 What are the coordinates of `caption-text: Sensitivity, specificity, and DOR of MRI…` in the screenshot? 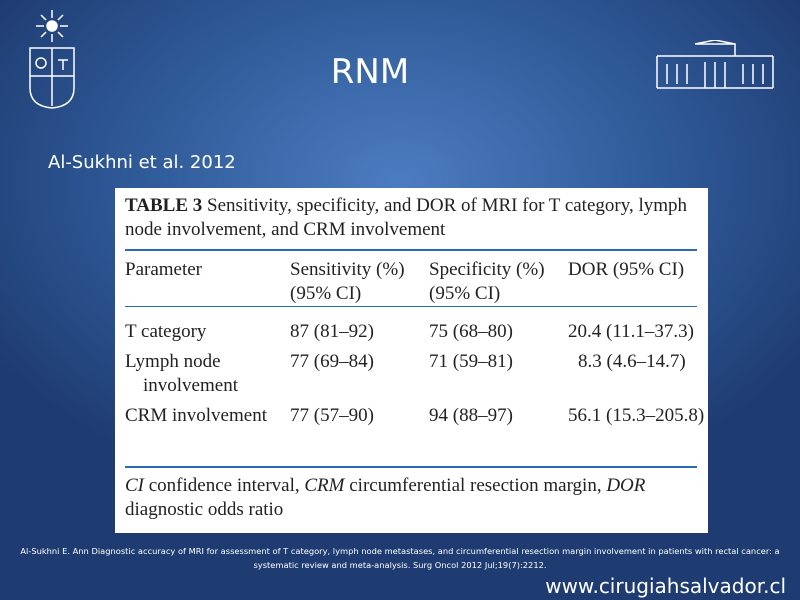 It's located at (406, 217).